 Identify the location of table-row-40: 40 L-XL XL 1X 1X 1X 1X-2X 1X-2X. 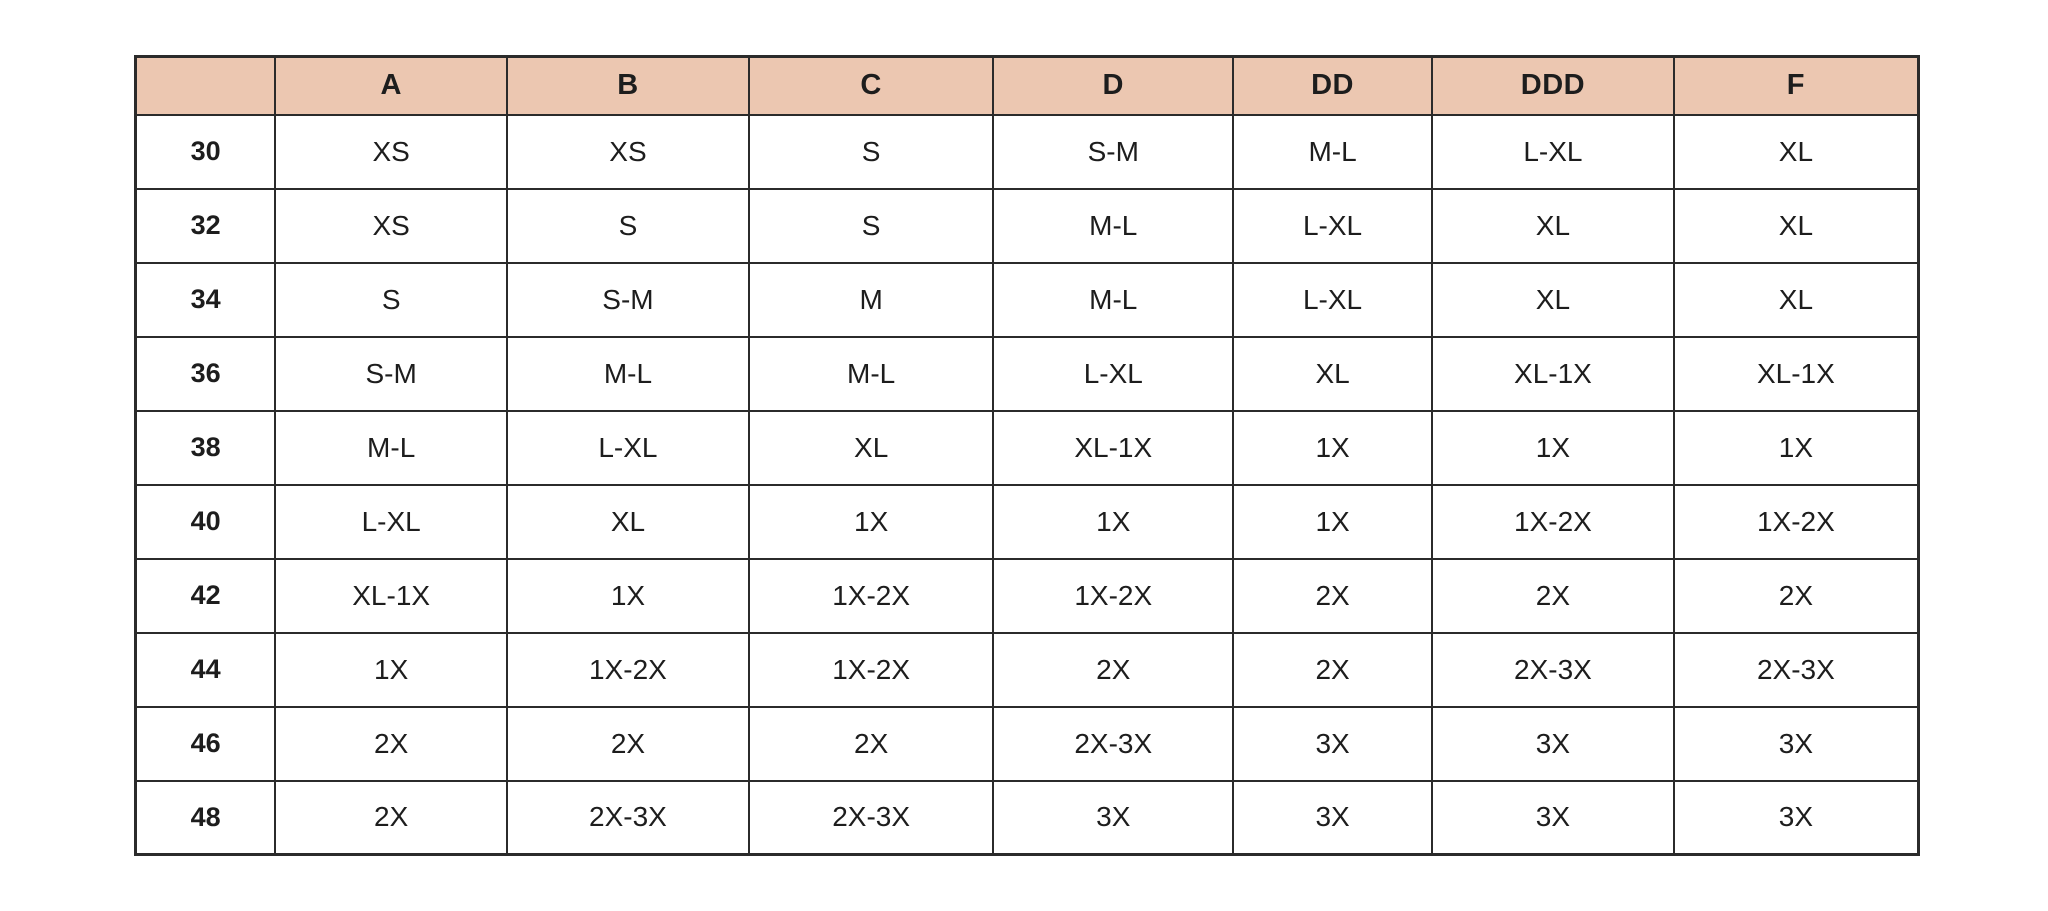
(1027, 521).